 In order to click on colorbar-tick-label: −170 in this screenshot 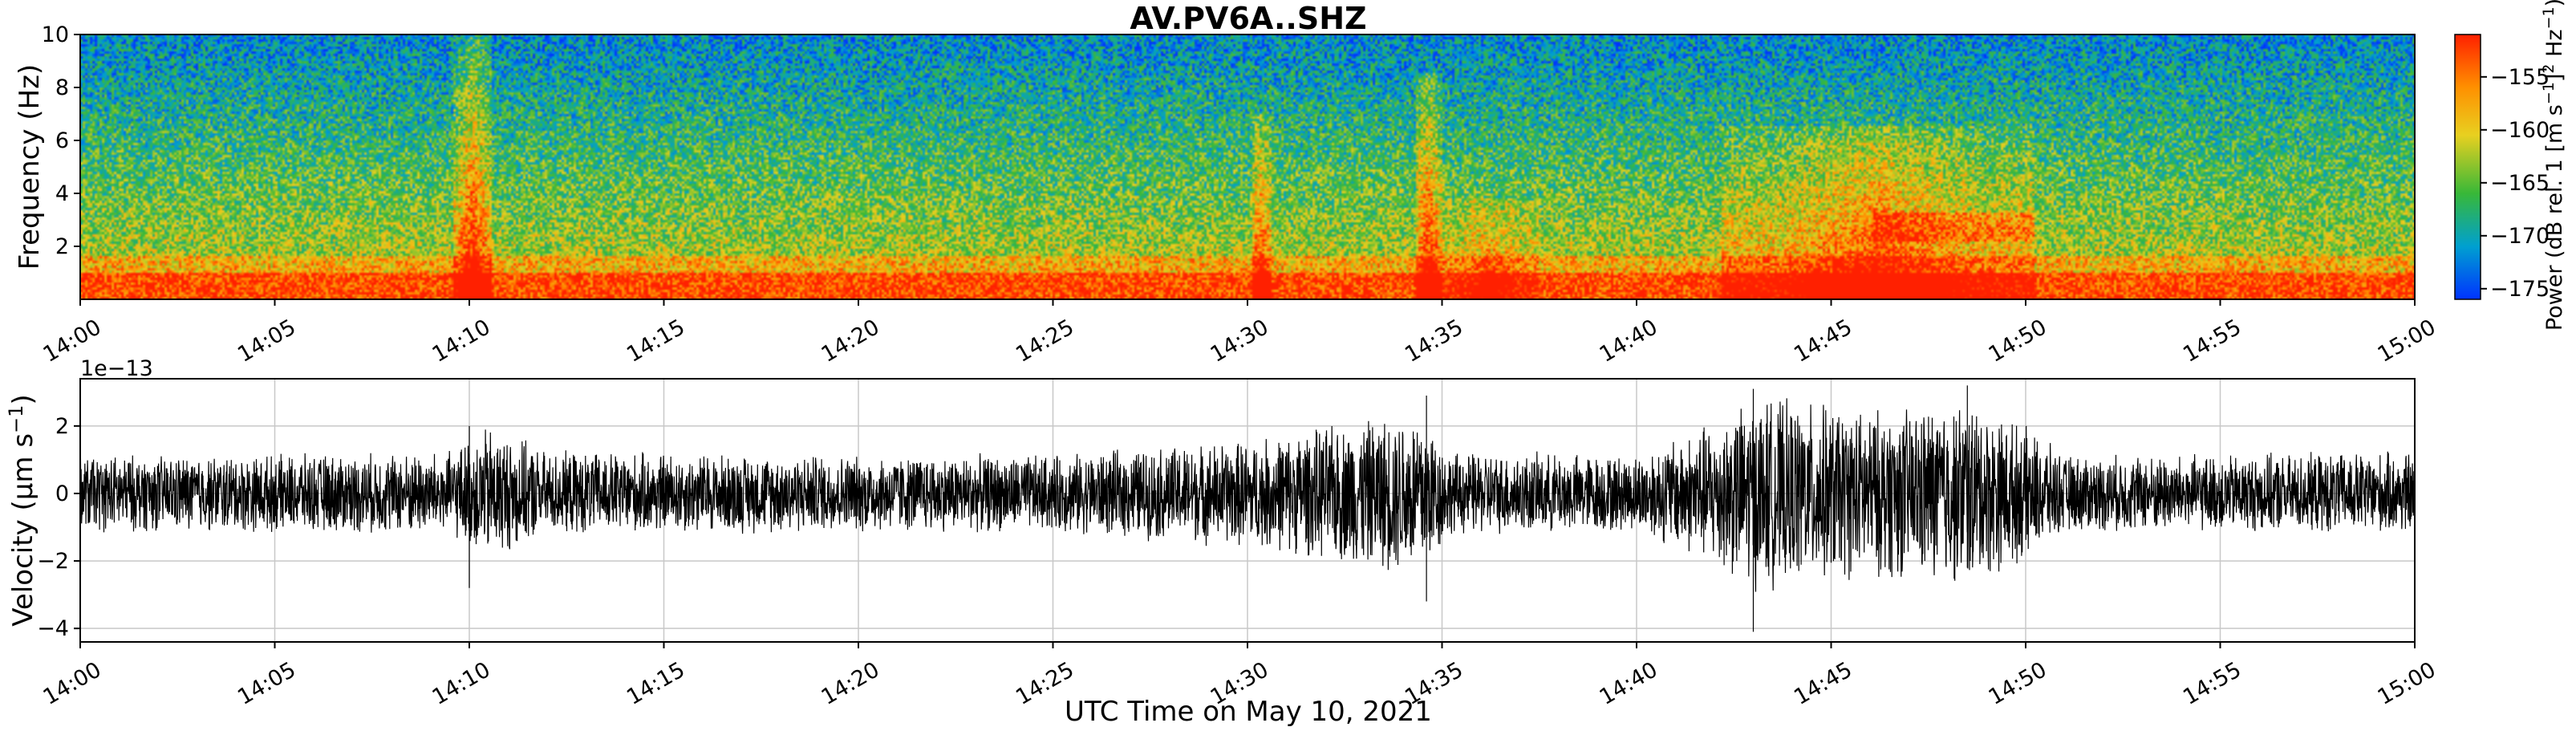, I will do `click(2520, 236)`.